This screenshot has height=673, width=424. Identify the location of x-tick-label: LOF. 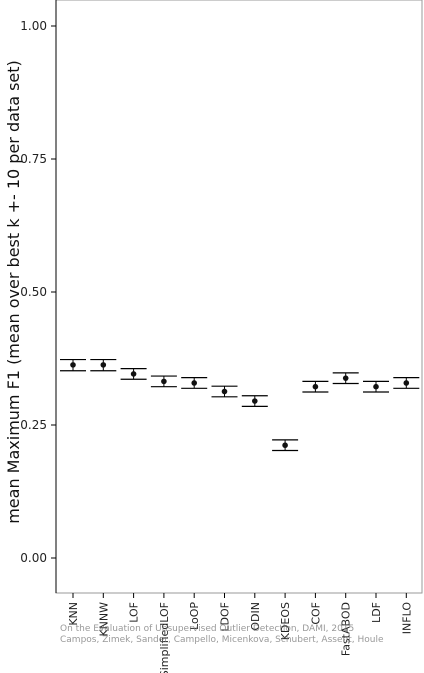
(134, 612).